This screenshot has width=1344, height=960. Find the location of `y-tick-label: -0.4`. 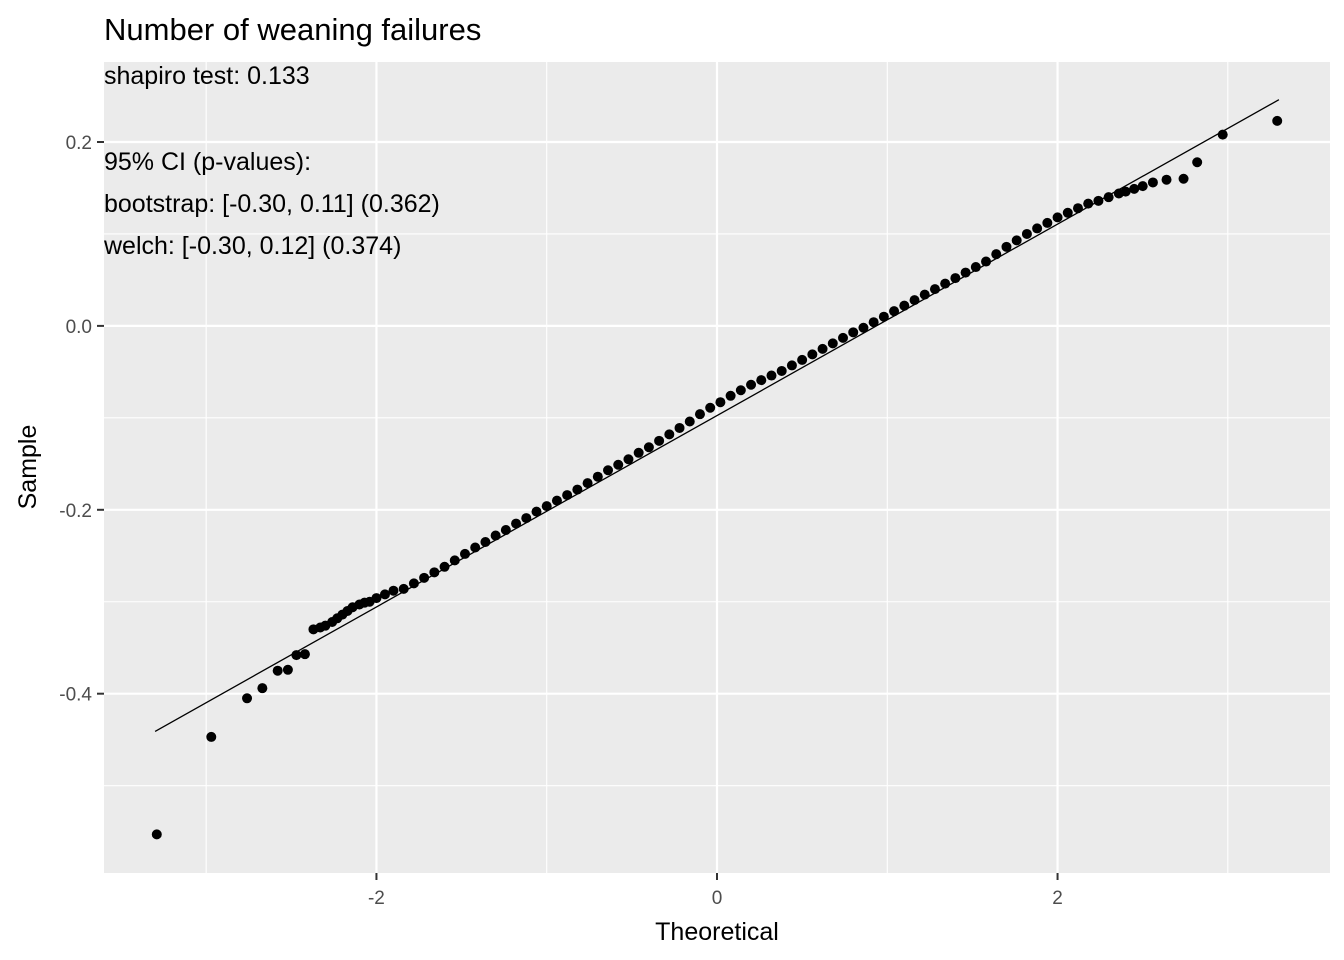

y-tick-label: -0.4 is located at coordinates (75, 695).